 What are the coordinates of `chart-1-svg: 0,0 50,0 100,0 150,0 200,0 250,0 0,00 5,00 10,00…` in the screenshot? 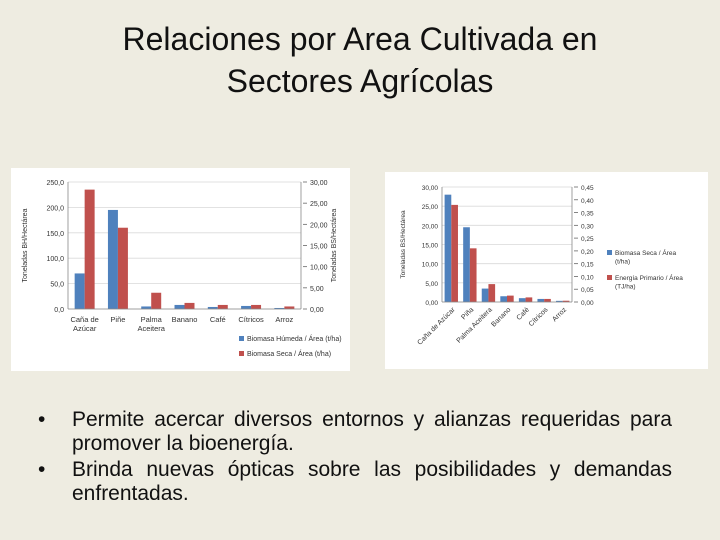 It's located at (182, 269).